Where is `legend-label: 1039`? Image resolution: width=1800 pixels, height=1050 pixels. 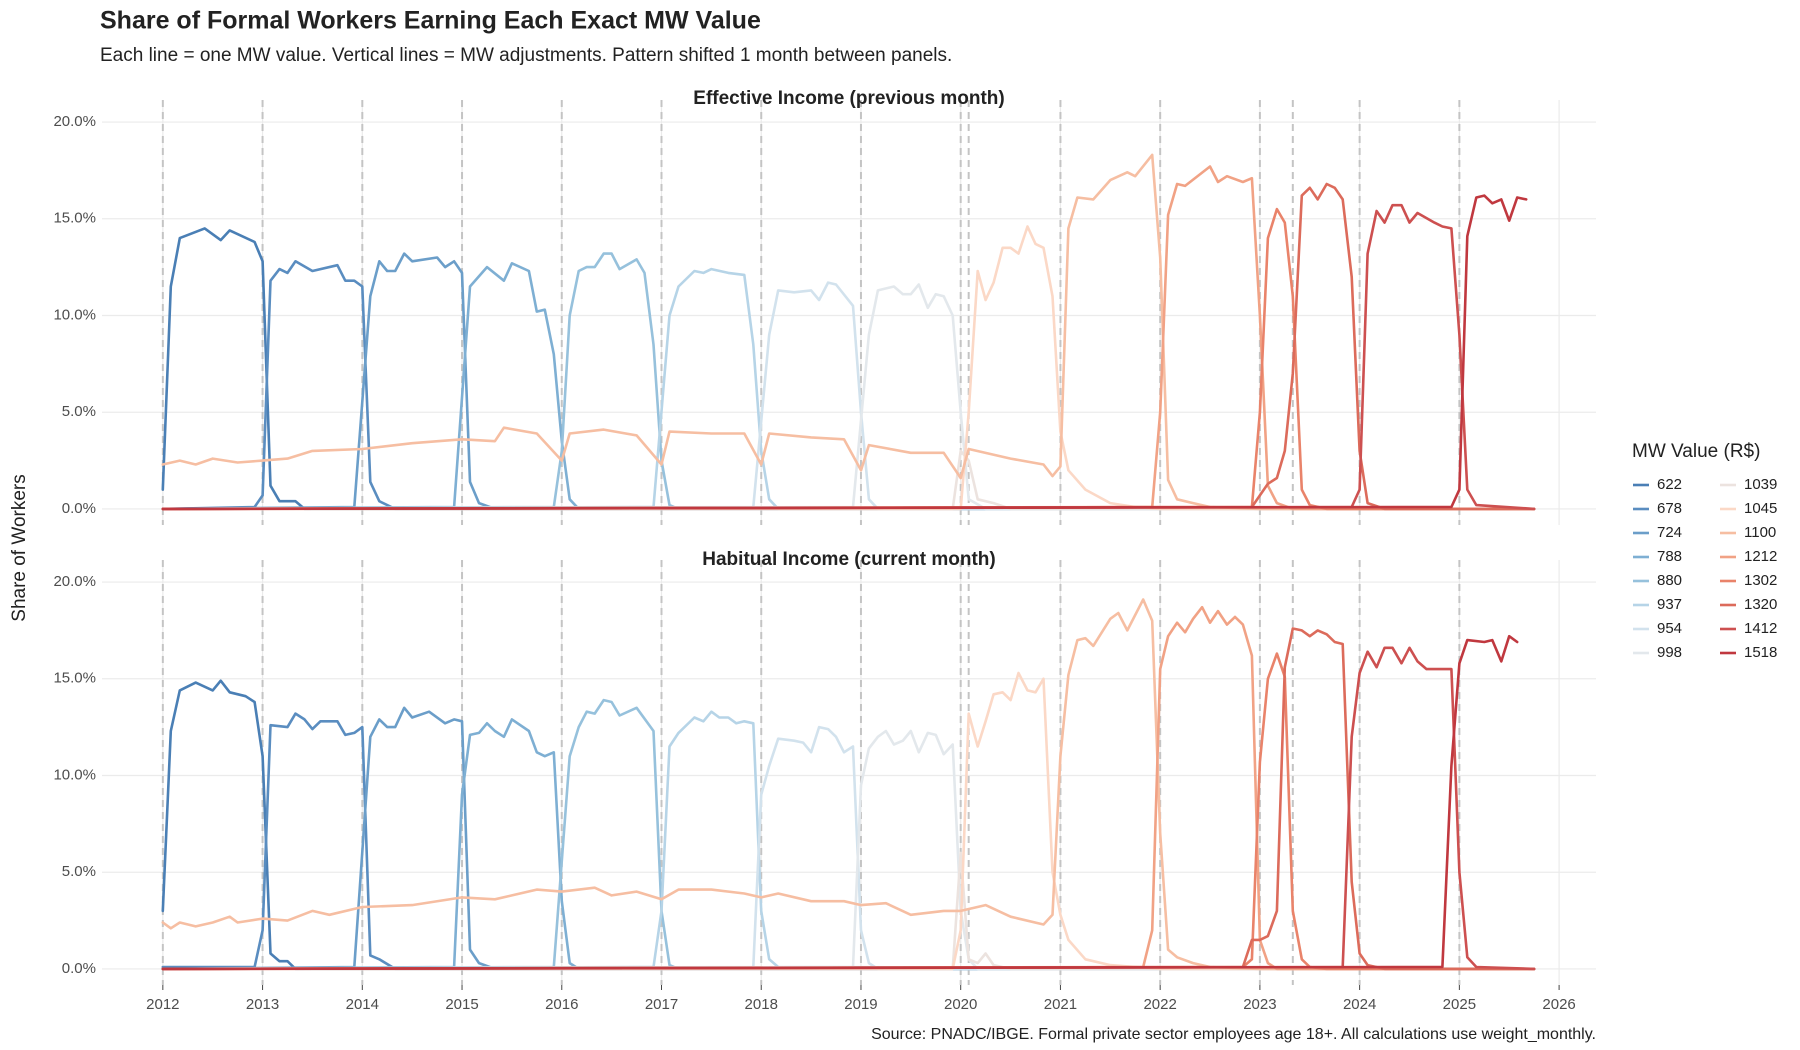 legend-label: 1039 is located at coordinates (1760, 484).